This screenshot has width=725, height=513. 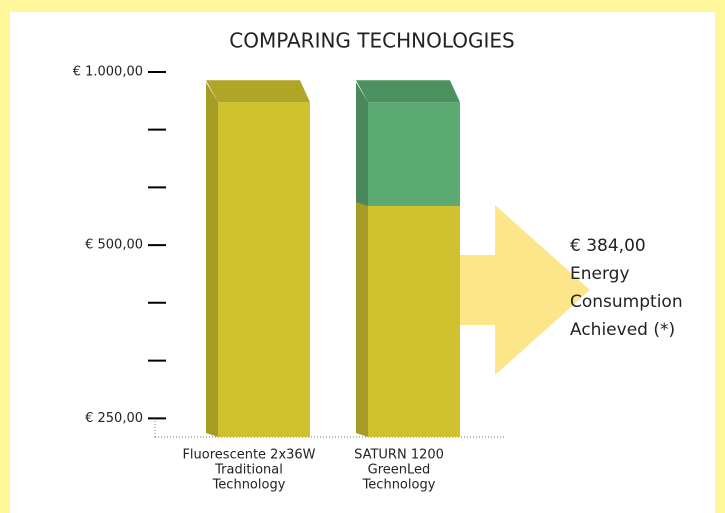 I want to click on x-tick-label: Fluorescente 2x36W, so click(x=248, y=455).